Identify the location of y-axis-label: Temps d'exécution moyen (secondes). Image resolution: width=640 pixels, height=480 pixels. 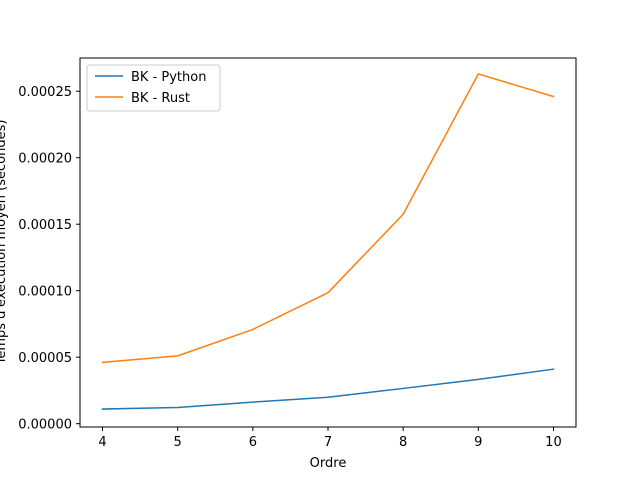
(4, 243).